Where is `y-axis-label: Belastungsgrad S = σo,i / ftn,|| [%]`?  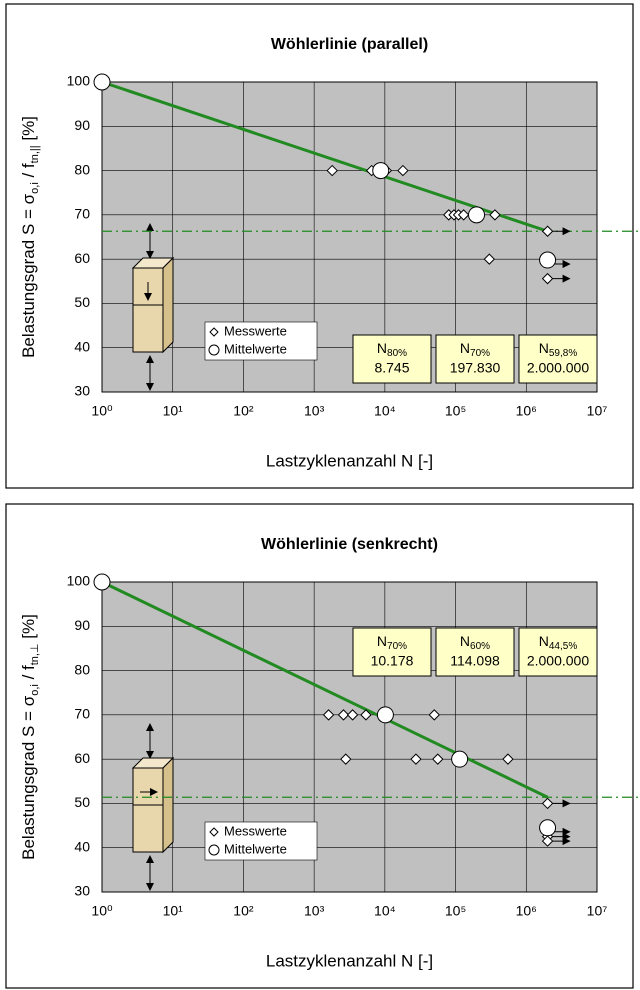
y-axis-label: Belastungsgrad S = σo,i / ftn,|| [%] is located at coordinates (29, 237).